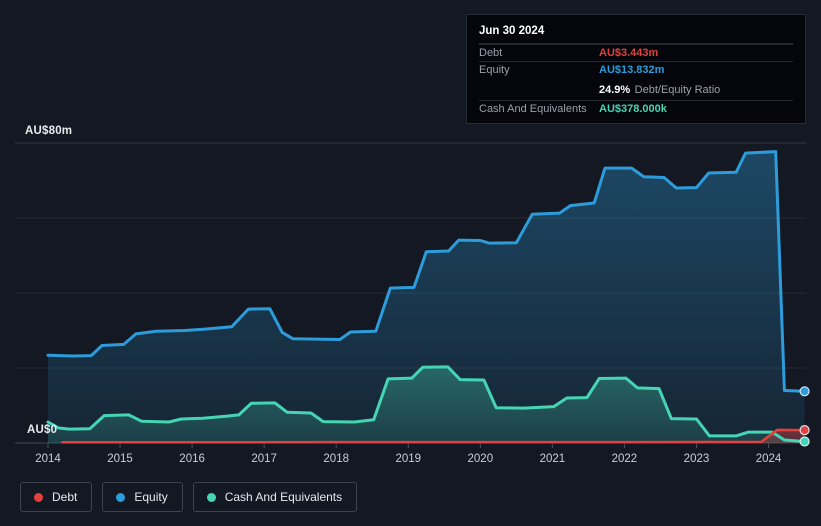 The width and height of the screenshot is (821, 526). I want to click on cash-endpoint-dot, so click(804, 441).